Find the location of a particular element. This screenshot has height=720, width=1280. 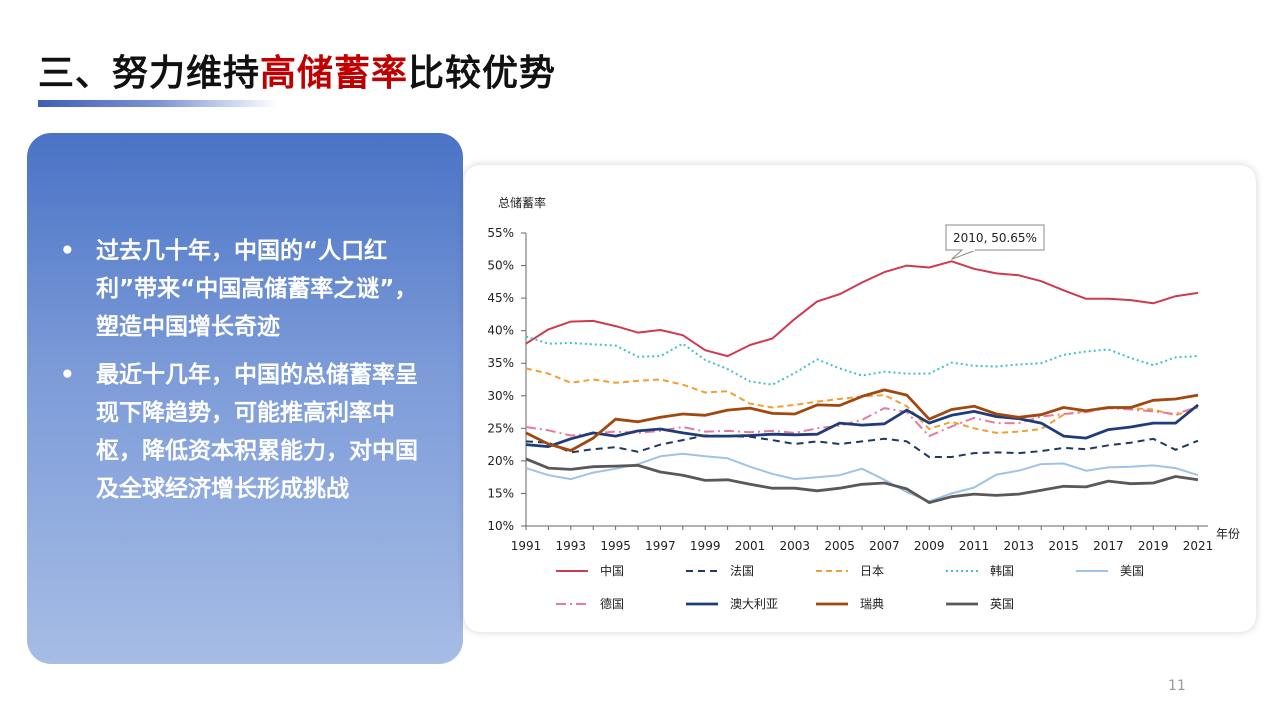

annotation-label: 2010, 50.65% is located at coordinates (995, 238).